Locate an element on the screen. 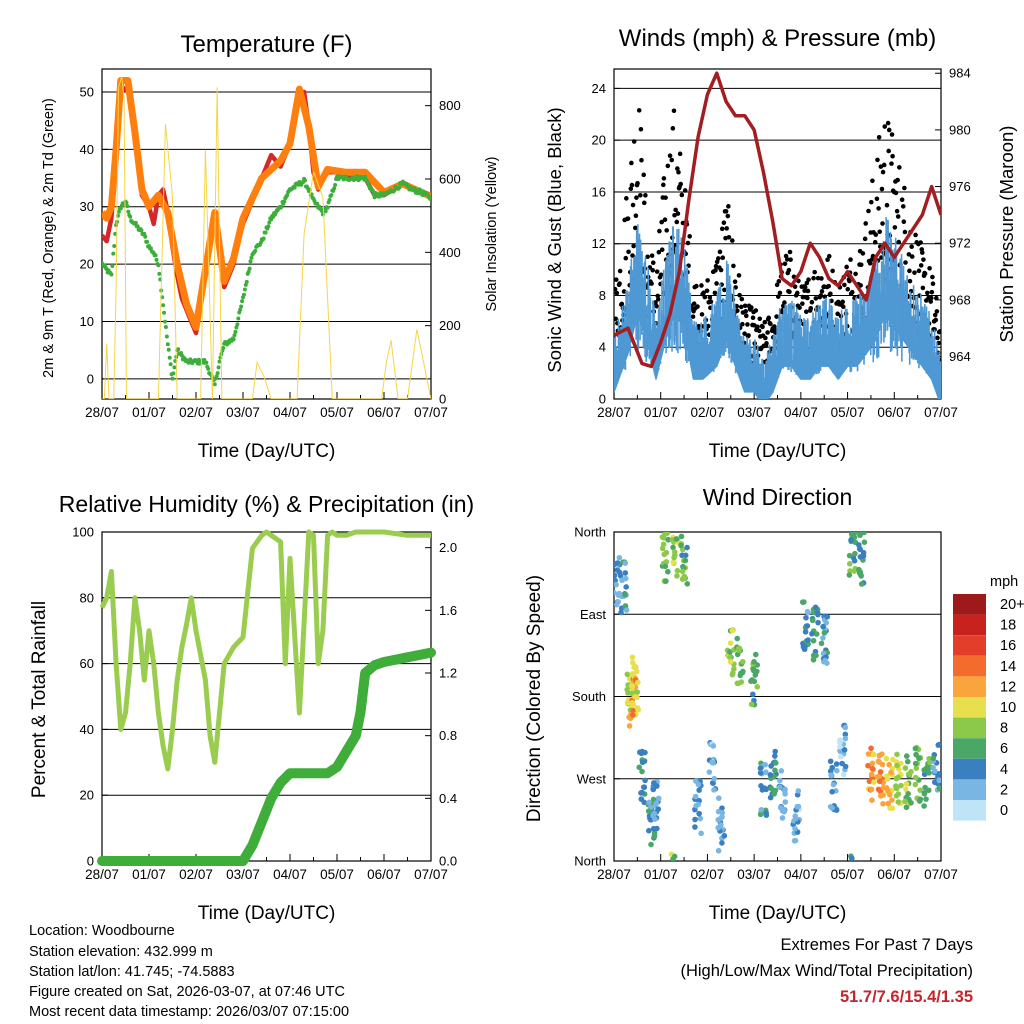 The width and height of the screenshot is (1024, 1024). y2-tick-label: 200 is located at coordinates (450, 325).